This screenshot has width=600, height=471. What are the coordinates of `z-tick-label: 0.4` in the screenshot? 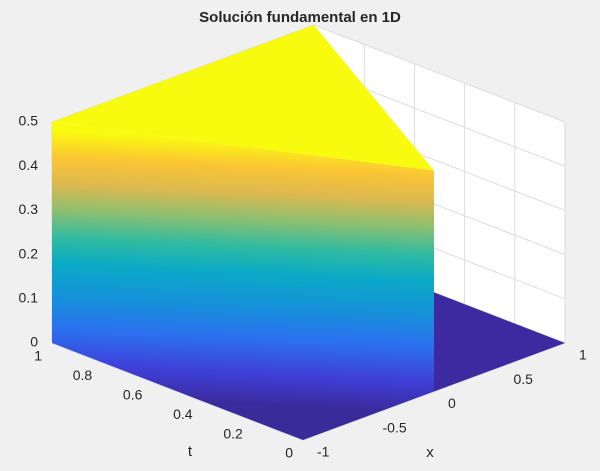 It's located at (29, 165).